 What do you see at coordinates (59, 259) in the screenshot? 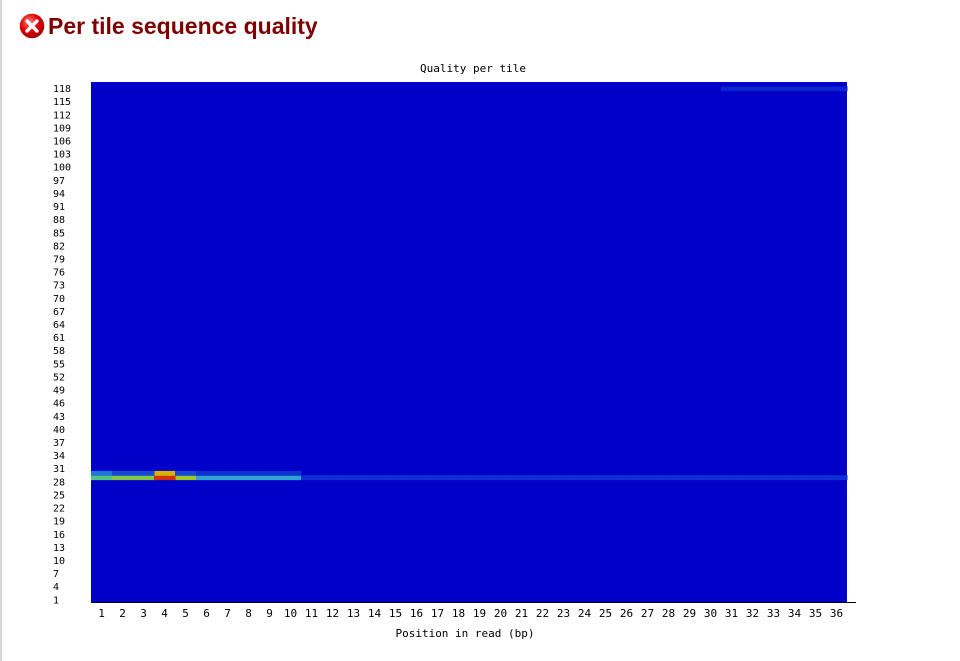
I see `y-tick-label: 79` at bounding box center [59, 259].